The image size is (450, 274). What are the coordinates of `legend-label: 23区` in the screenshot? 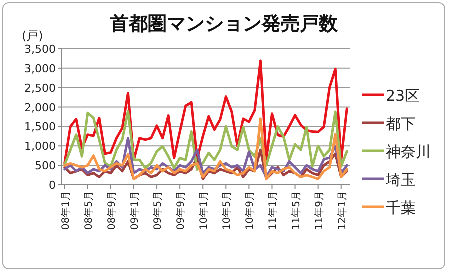 It's located at (403, 96).